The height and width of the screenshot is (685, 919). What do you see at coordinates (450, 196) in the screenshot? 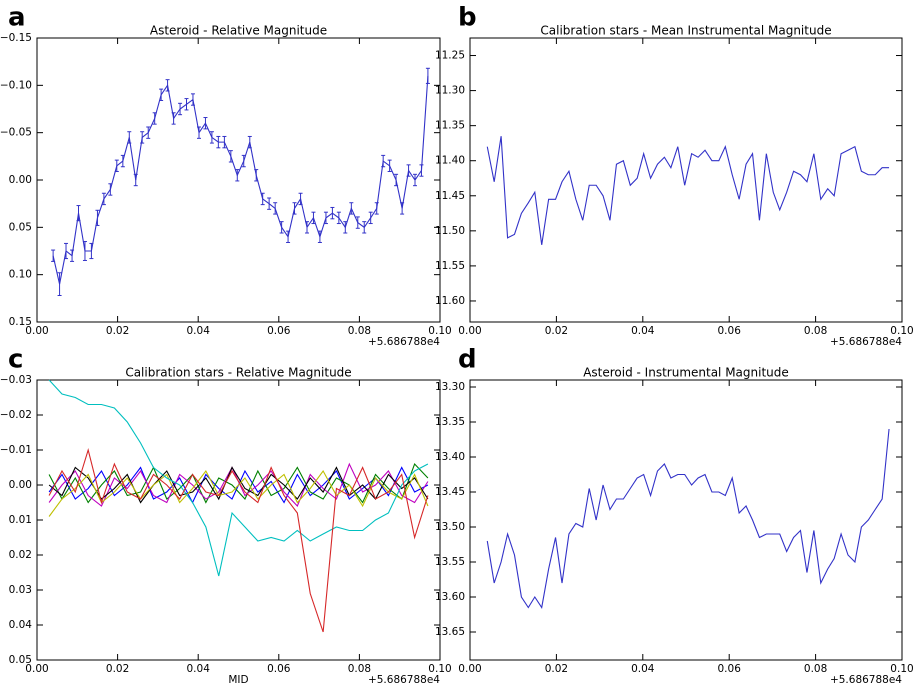
I see `y-tick-label: 11.45` at bounding box center [450, 196].